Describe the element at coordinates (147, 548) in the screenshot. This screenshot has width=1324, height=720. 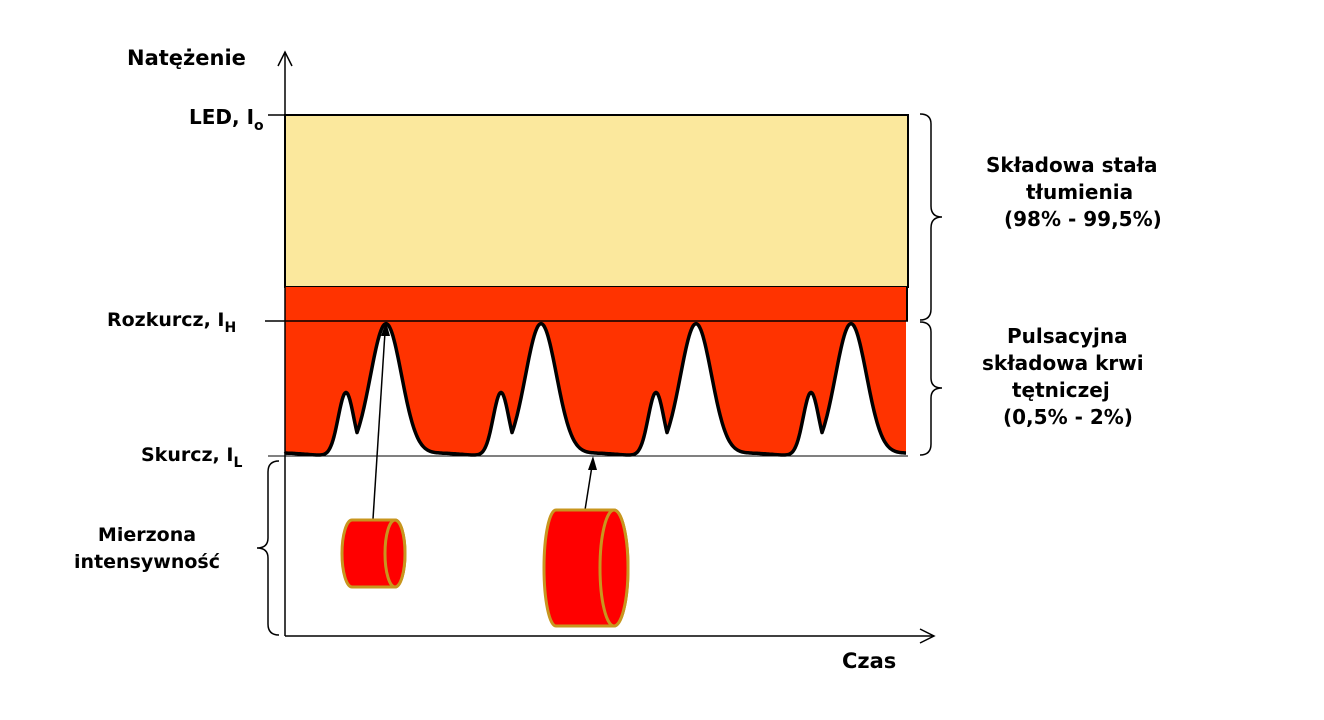
I see `measured-intensity-label: Mierzona intensywność` at that location.